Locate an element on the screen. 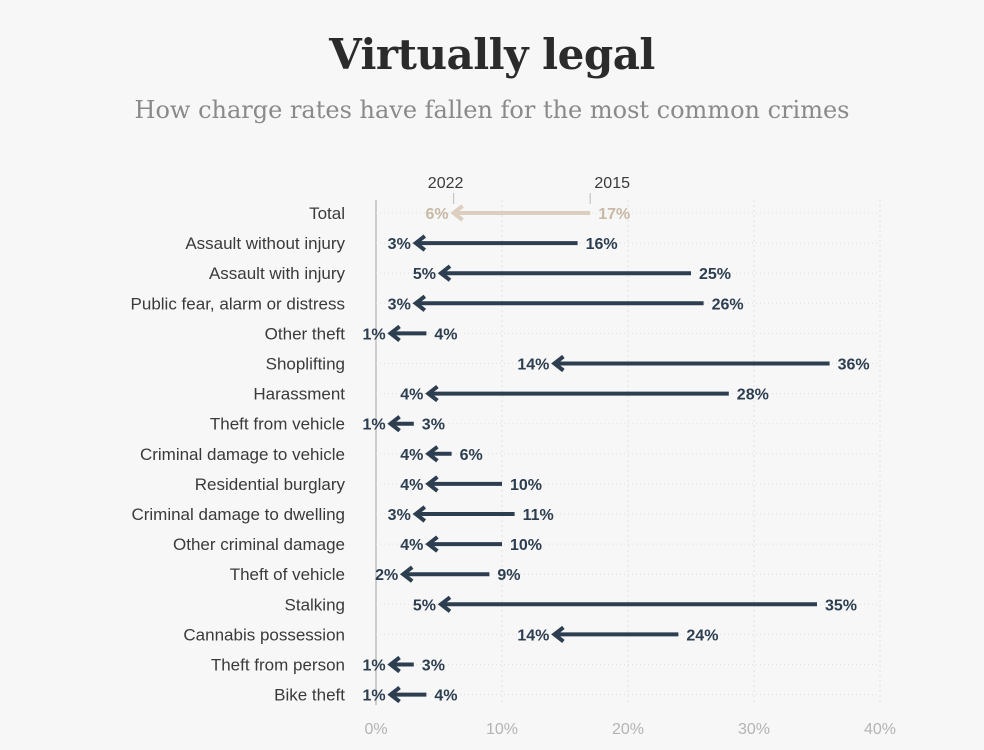  year-label-2015: 2015 is located at coordinates (612, 183).